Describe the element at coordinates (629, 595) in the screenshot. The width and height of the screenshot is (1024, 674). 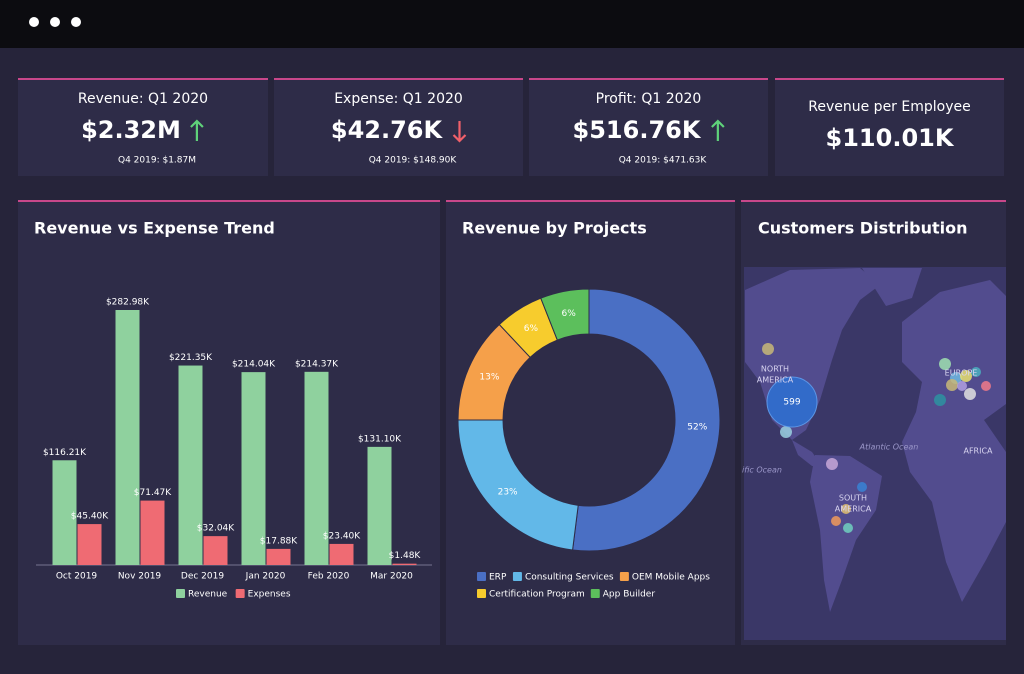
I see `legend-label: App Builder` at that location.